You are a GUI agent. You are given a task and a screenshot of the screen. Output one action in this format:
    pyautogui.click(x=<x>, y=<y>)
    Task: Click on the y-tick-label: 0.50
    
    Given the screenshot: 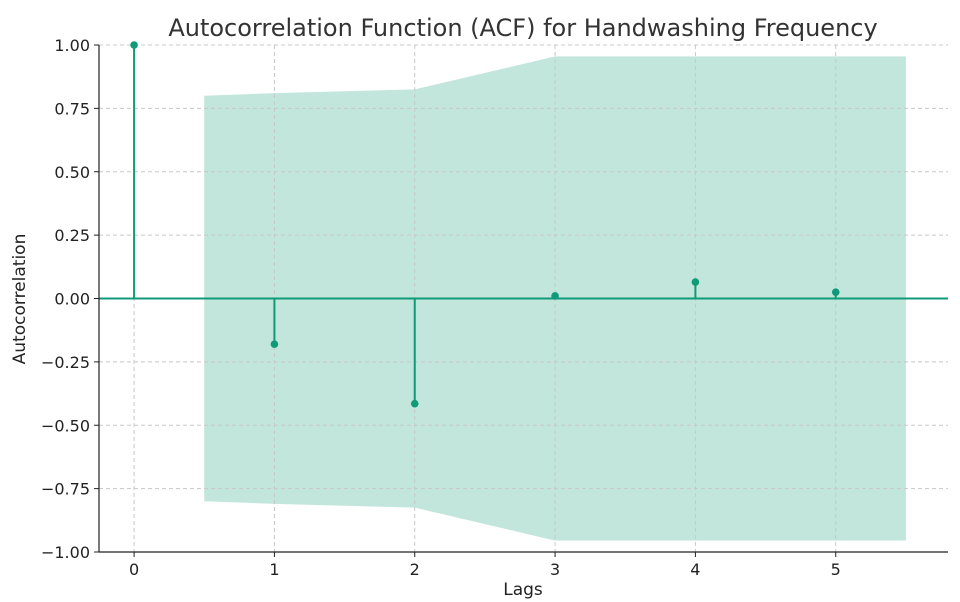 What is the action you would take?
    pyautogui.click(x=72, y=172)
    